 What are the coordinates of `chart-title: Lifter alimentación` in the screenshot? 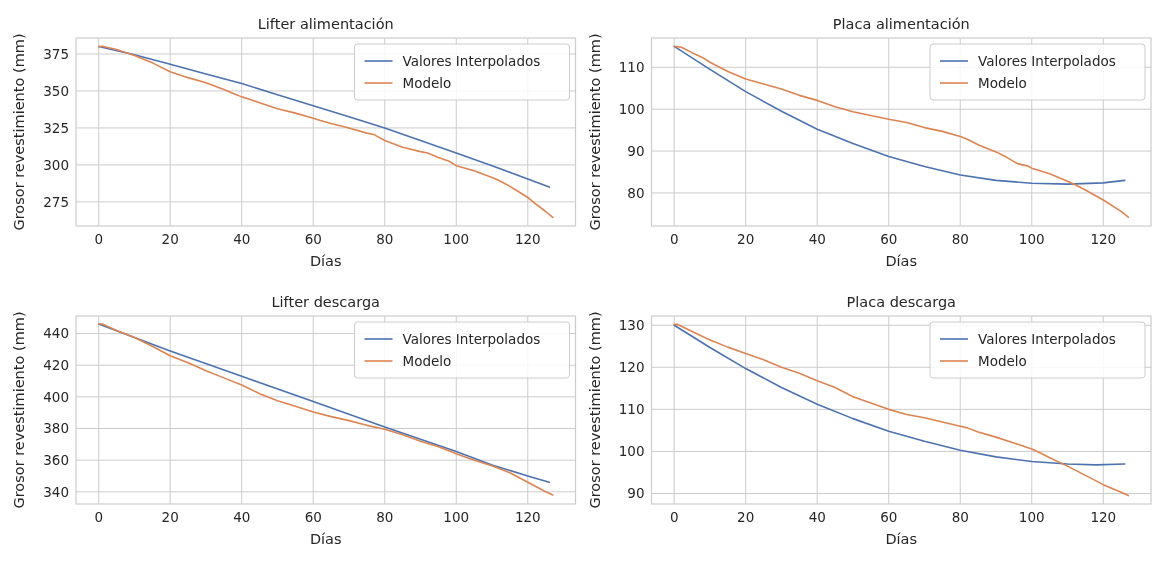 It's located at (325, 24).